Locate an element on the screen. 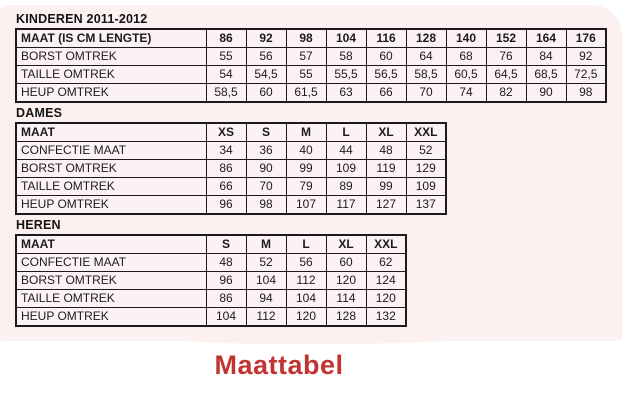  header-size-cell: 92 is located at coordinates (266, 38).